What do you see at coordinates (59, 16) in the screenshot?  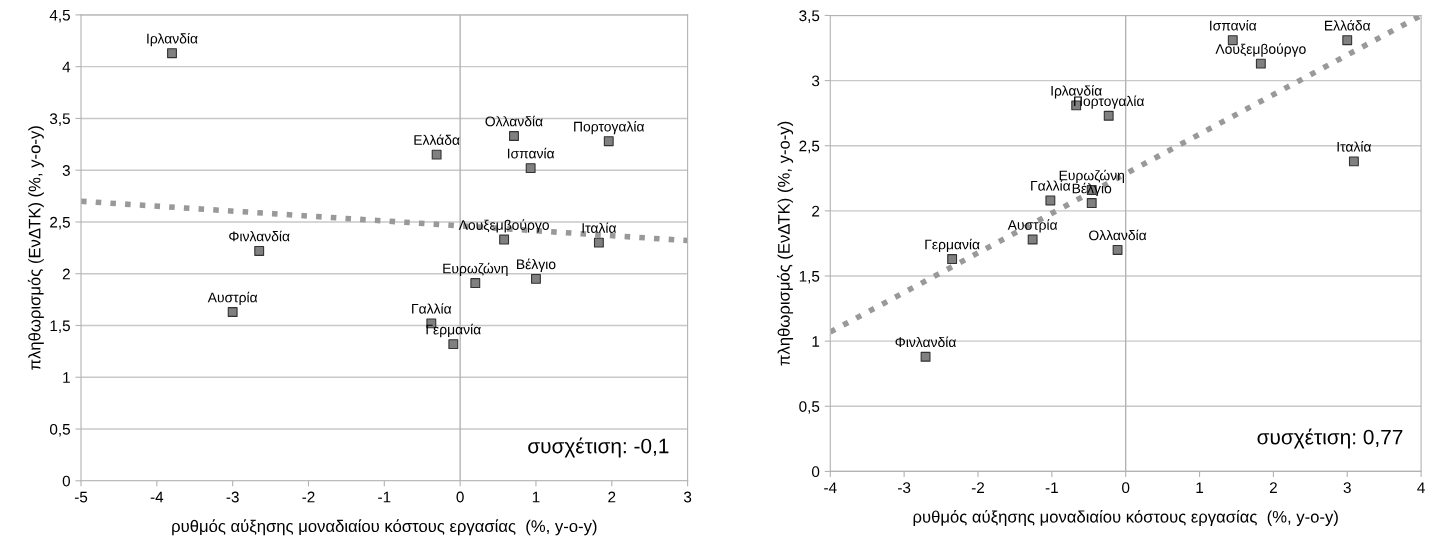 I see `y-tick-label: 4,5` at bounding box center [59, 16].